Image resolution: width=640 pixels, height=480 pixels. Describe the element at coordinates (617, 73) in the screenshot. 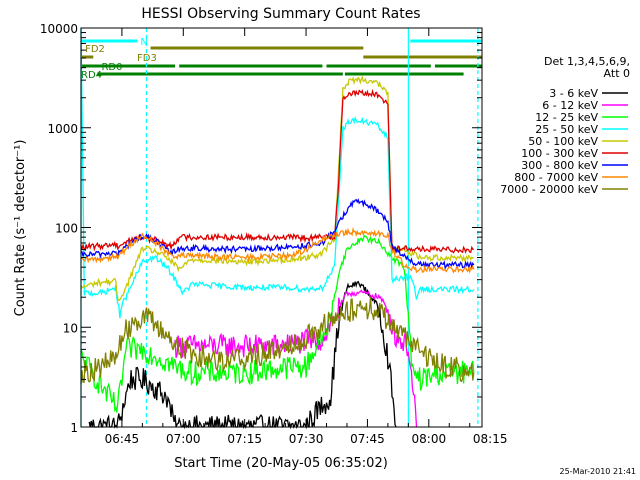

I see `legend-header: Att 0` at that location.